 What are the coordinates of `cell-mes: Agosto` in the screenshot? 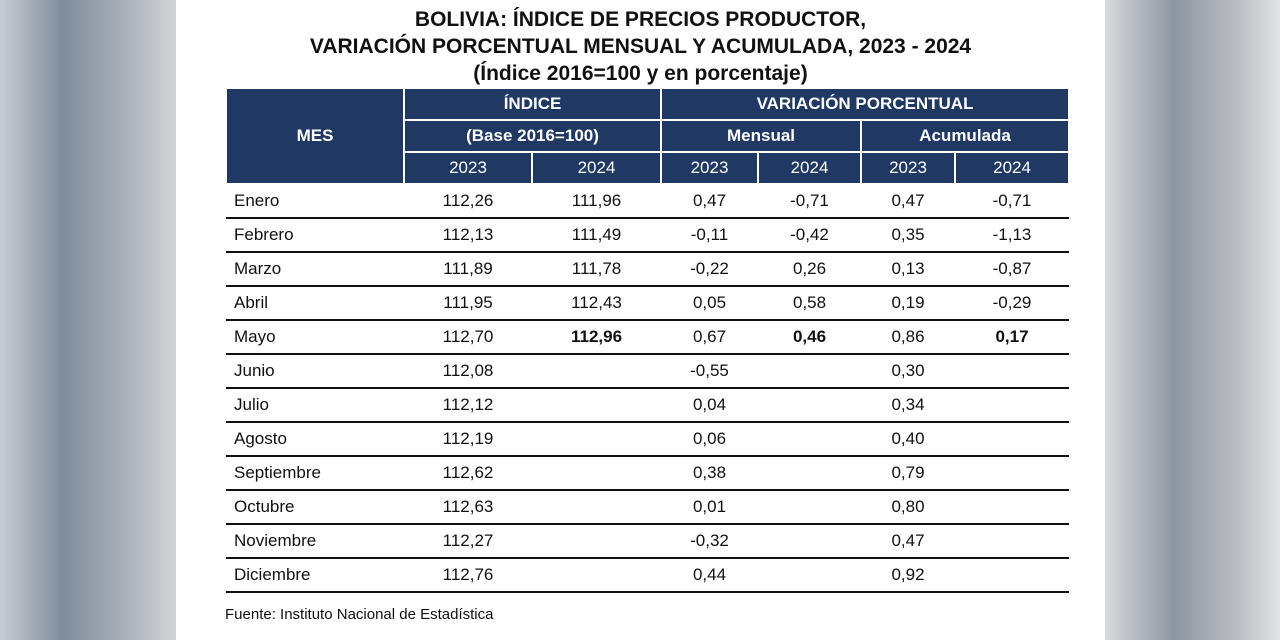 It's located at (315, 439).